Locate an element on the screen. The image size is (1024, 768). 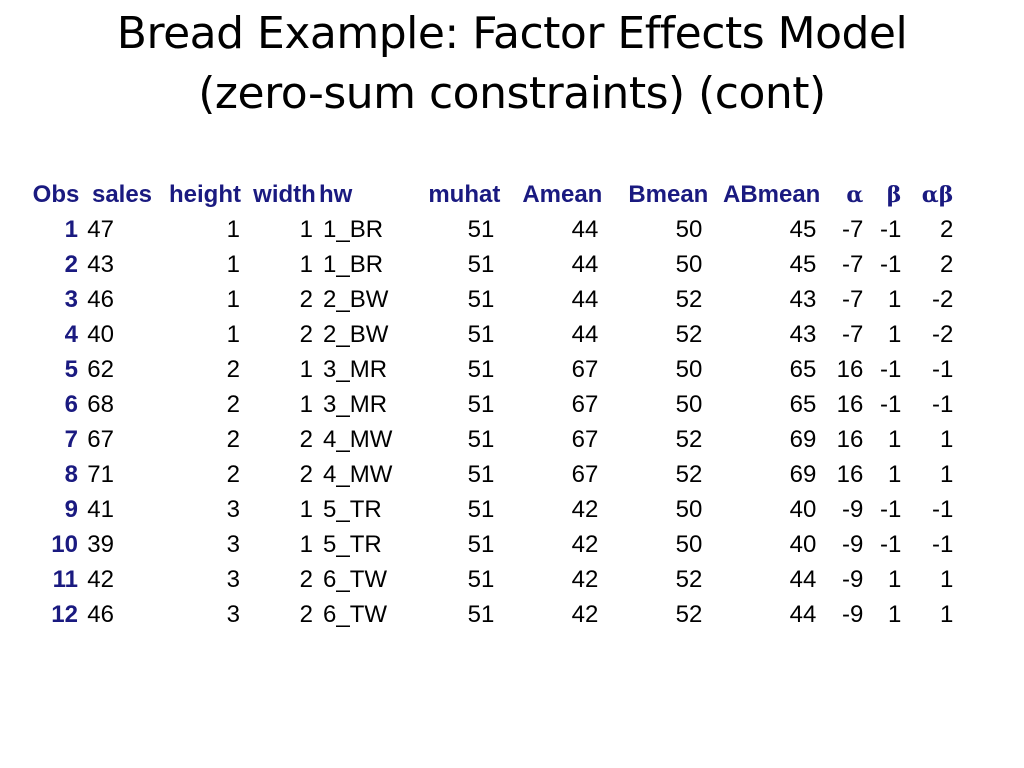
cell-sales: 46 is located at coordinates (100, 299).